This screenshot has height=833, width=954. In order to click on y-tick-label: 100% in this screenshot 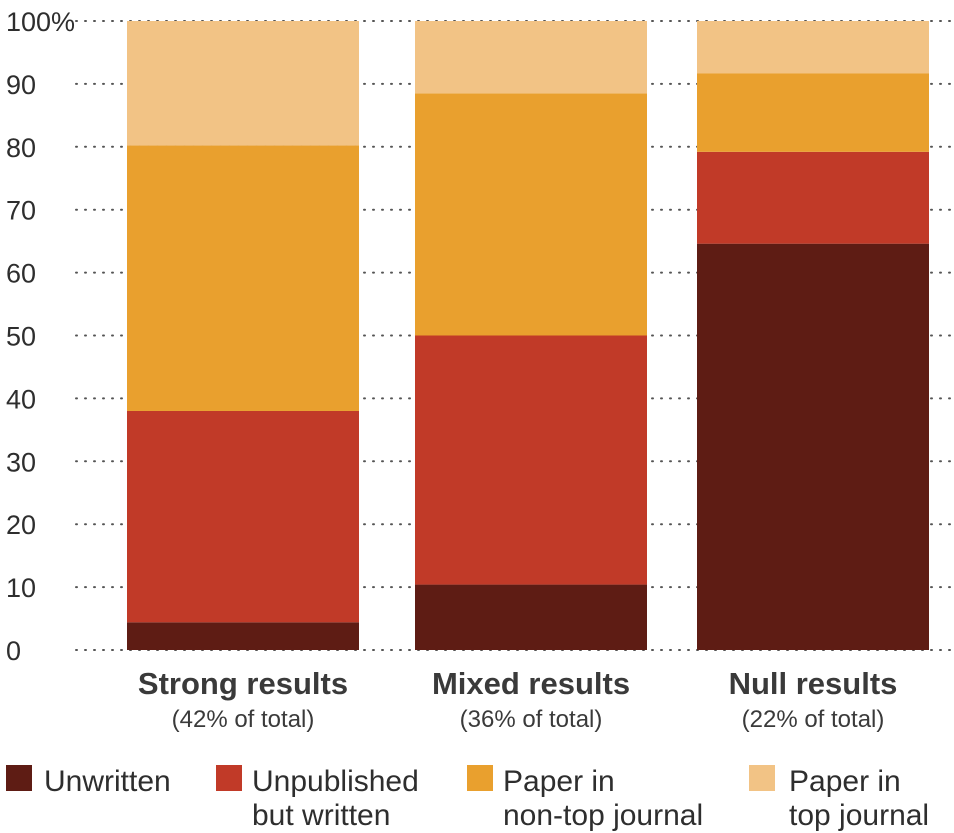, I will do `click(40, 22)`.